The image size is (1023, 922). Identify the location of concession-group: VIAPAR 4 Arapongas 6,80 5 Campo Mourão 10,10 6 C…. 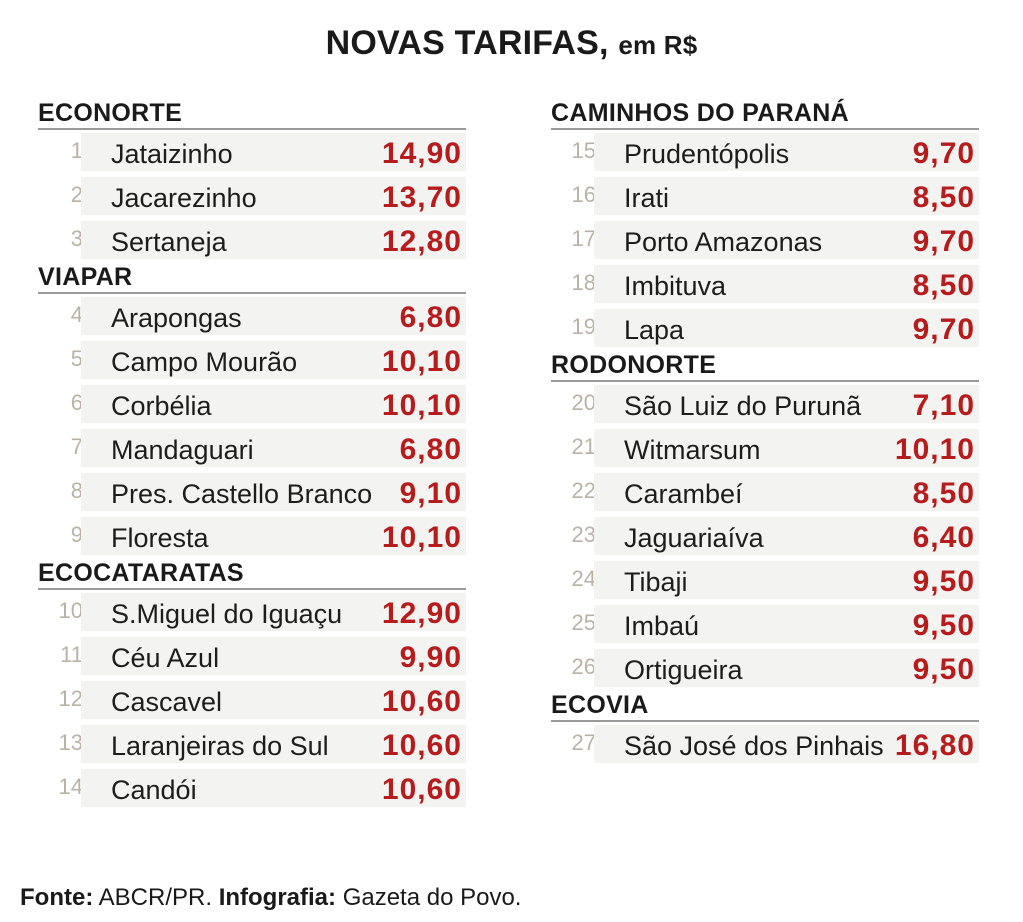
(252, 410).